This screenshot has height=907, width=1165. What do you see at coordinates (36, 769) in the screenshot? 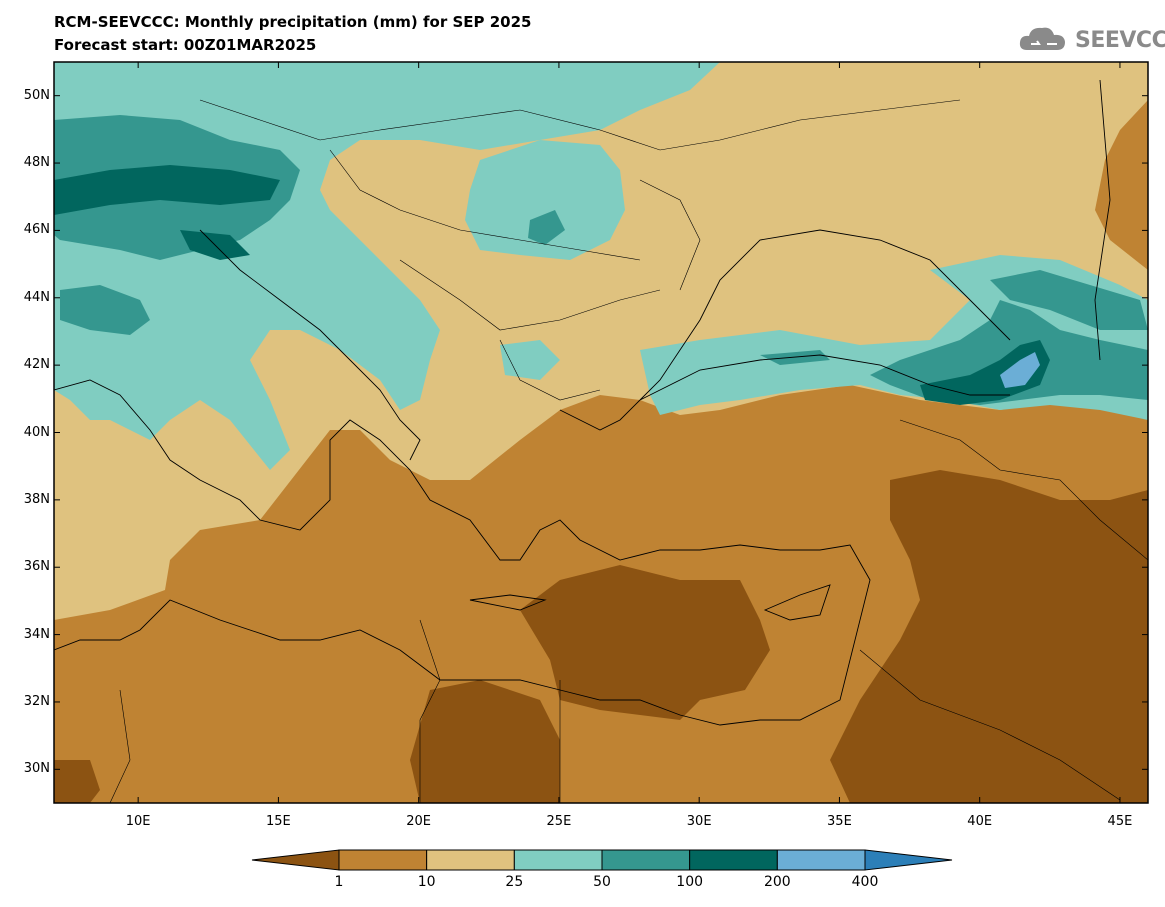
I see `lat-tick-label: 30N` at bounding box center [36, 769].